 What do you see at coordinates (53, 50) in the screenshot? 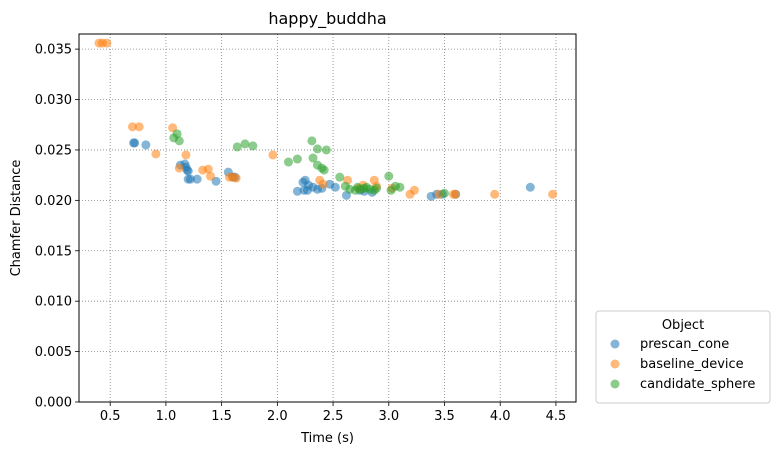
I see `y-tick-label: 0.035` at bounding box center [53, 50].